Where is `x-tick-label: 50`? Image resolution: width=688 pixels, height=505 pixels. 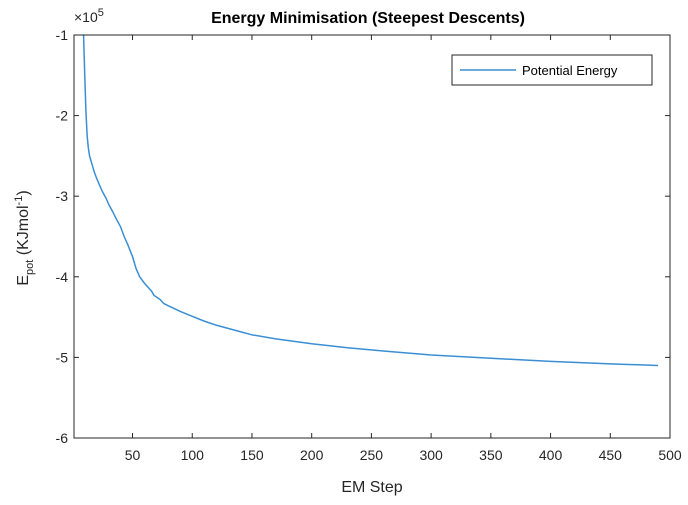
x-tick-label: 50 is located at coordinates (133, 455).